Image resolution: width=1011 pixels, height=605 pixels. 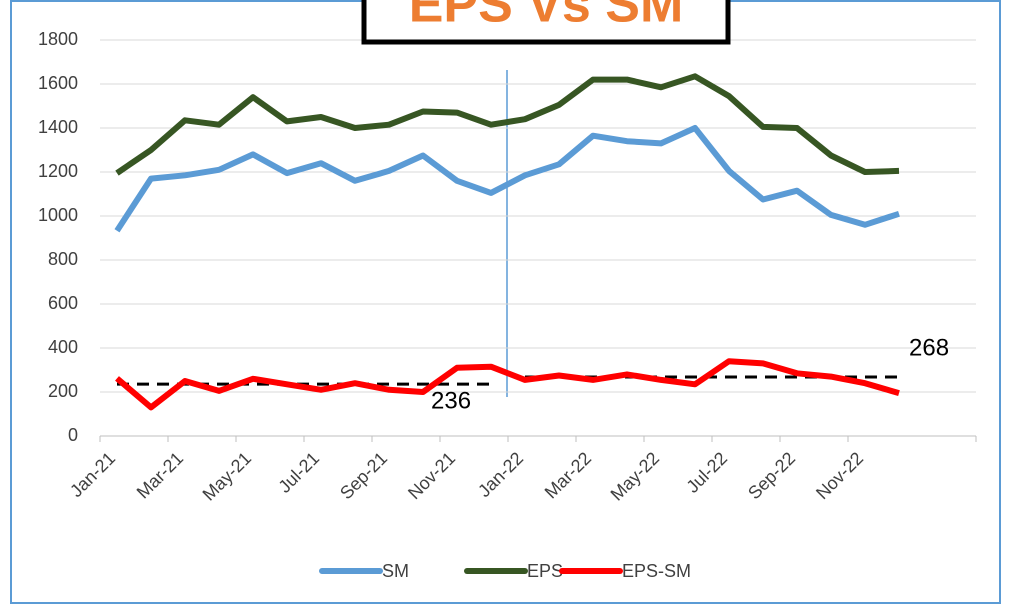 What do you see at coordinates (58, 171) in the screenshot?
I see `y-tick-label: 1200` at bounding box center [58, 171].